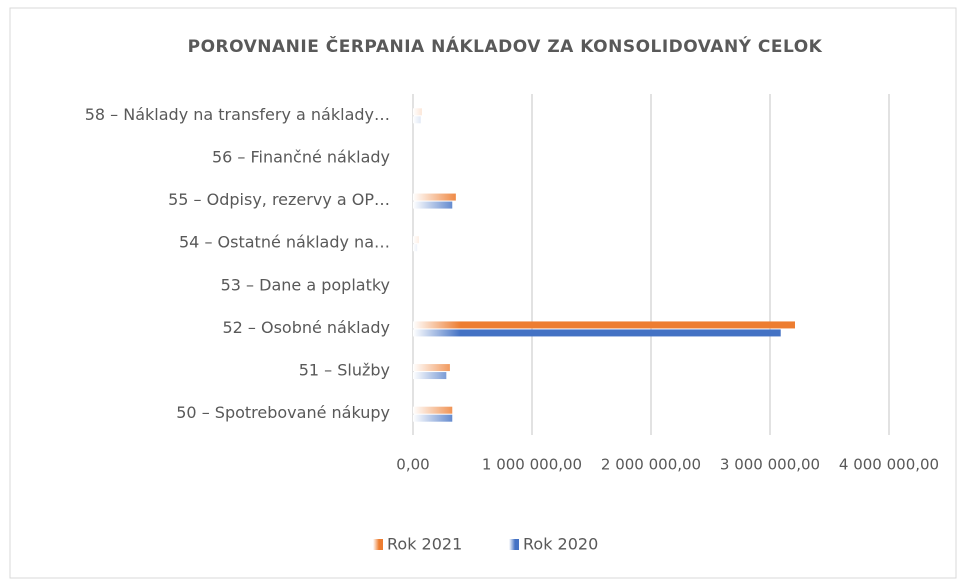 This screenshot has width=957, height=579. I want to click on y-tick-label: 52 – Osobné náklady, so click(306, 327).